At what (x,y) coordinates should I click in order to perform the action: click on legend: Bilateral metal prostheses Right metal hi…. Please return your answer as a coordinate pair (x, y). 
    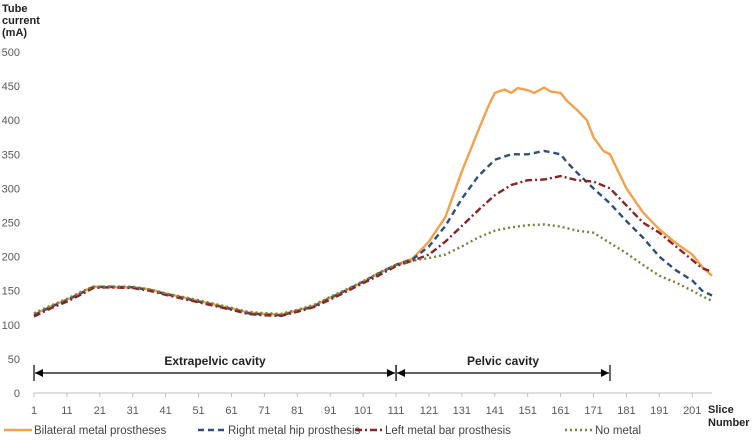
    Looking at the image, I should click on (322, 431).